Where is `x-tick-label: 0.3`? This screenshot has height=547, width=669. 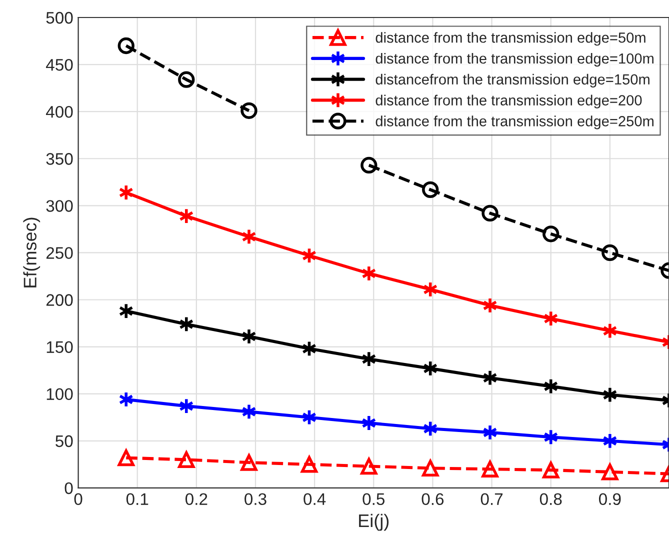
x-tick-label: 0.3 is located at coordinates (255, 499).